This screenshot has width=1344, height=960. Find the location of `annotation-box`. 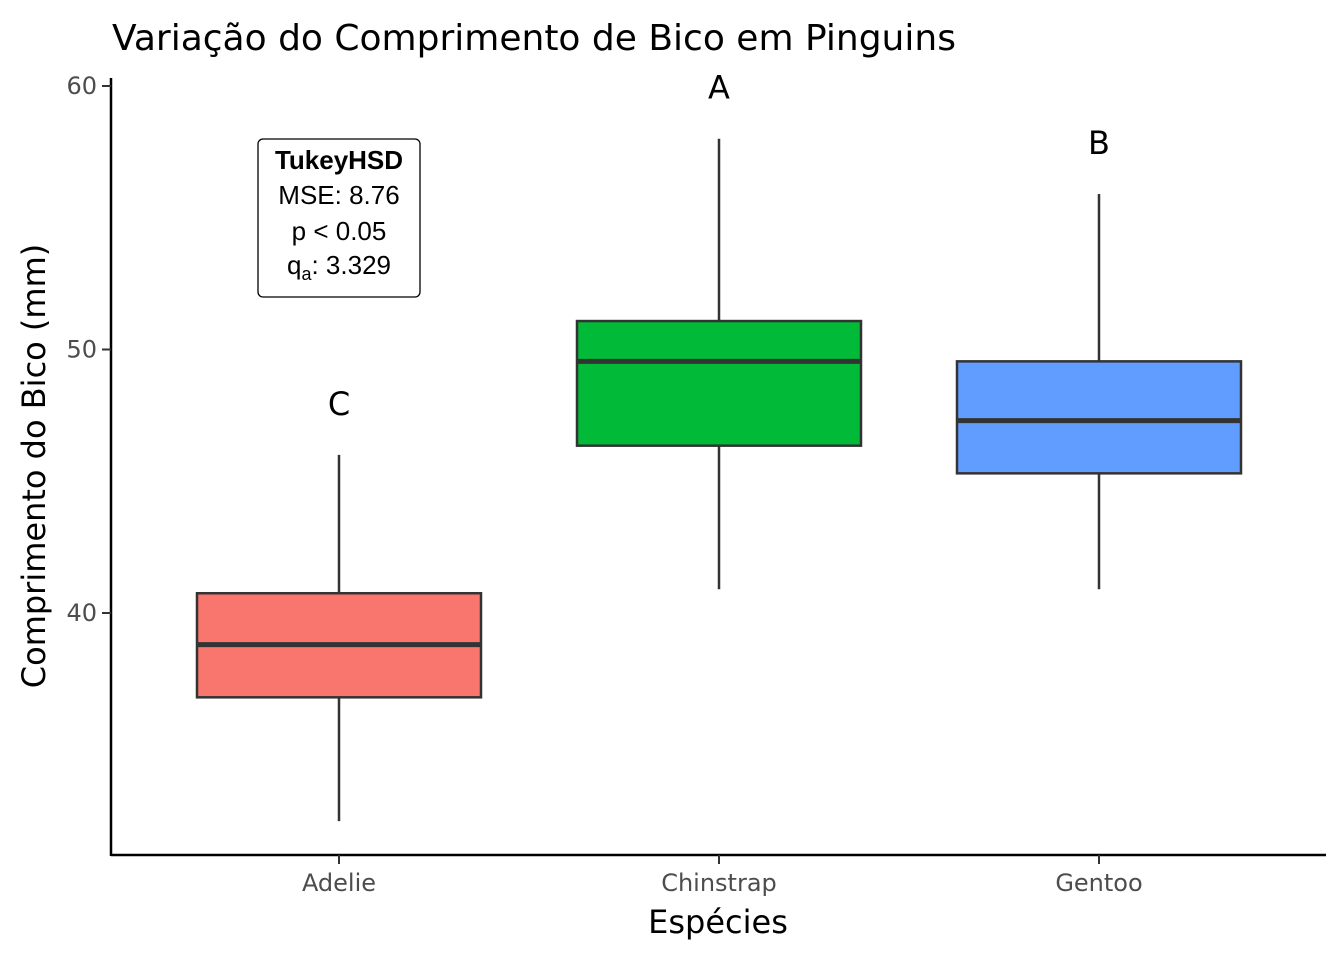

annotation-box is located at coordinates (339, 218).